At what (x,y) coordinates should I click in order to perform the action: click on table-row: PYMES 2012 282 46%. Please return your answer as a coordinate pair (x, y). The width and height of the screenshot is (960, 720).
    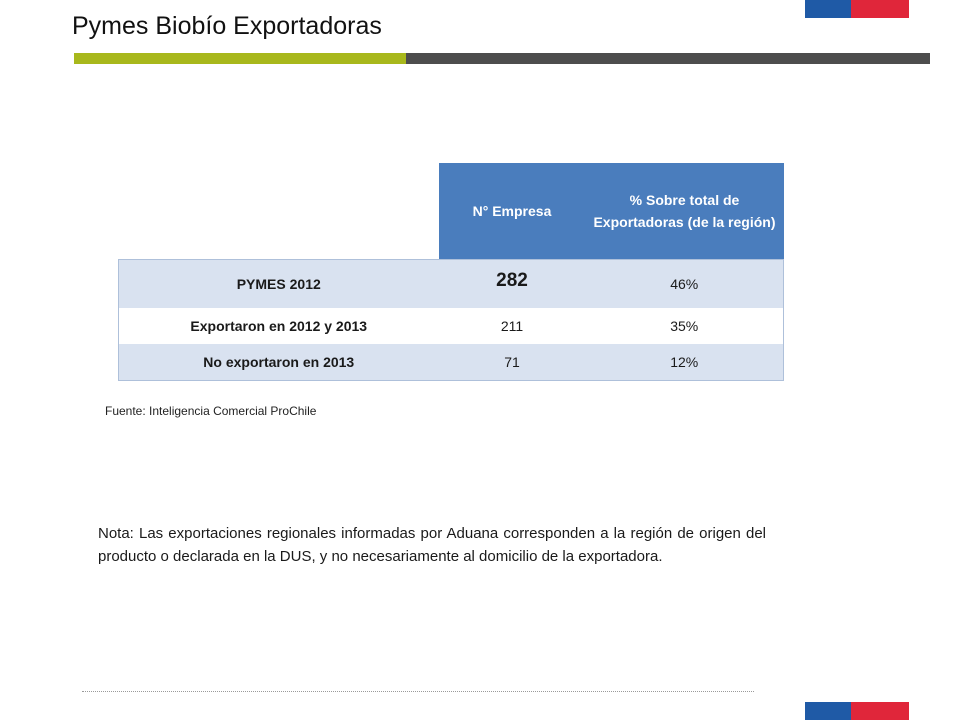
    Looking at the image, I should click on (451, 283).